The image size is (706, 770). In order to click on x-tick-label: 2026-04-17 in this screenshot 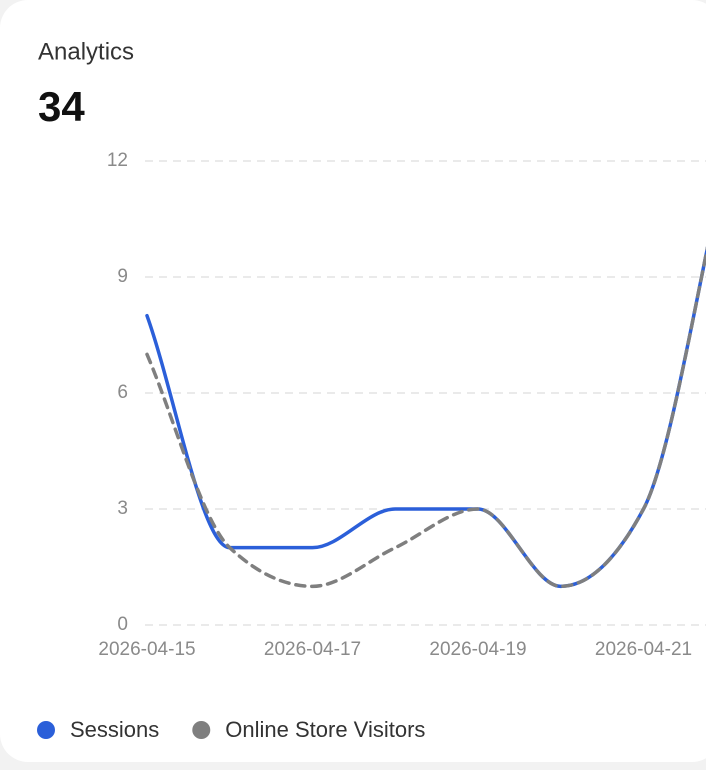, I will do `click(312, 649)`.